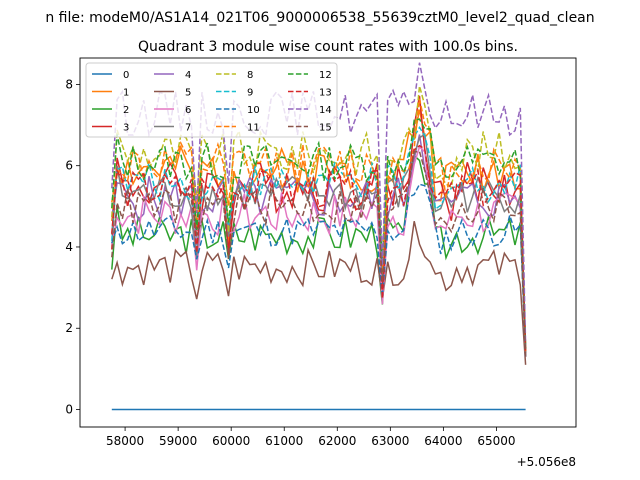 The height and width of the screenshot is (480, 640). Describe the element at coordinates (325, 110) in the screenshot. I see `legend-label-14: 14` at that location.